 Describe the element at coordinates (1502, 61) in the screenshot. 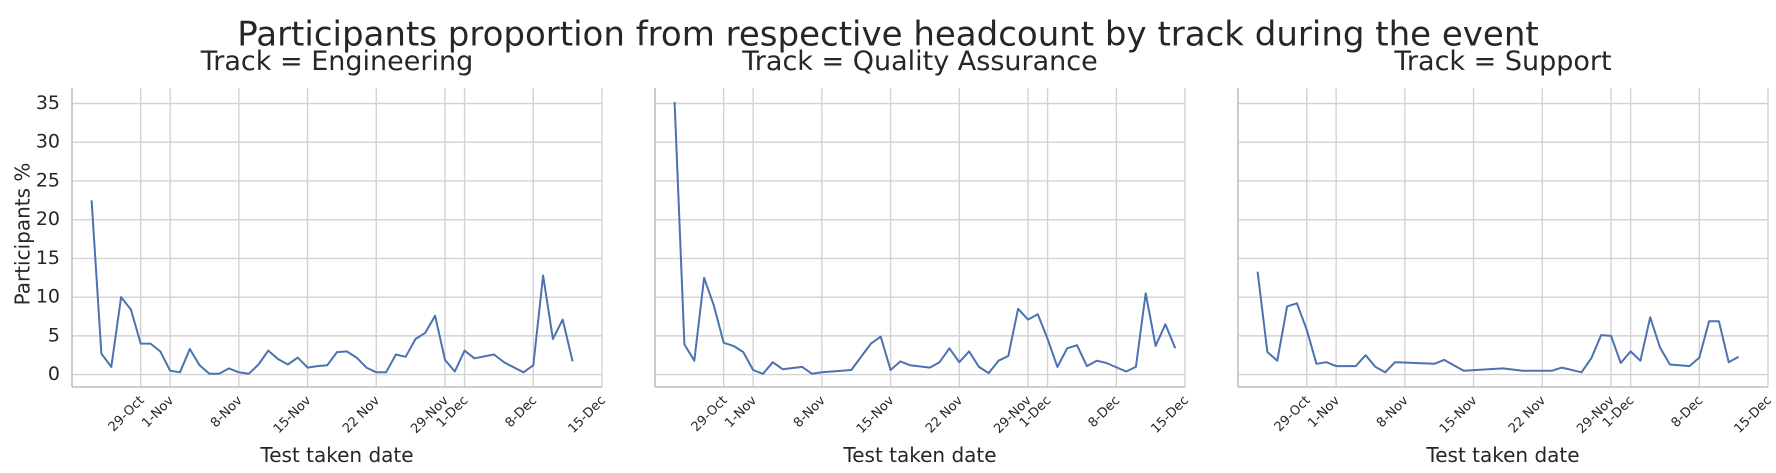

I see `panel-title: Track = Support` at that location.